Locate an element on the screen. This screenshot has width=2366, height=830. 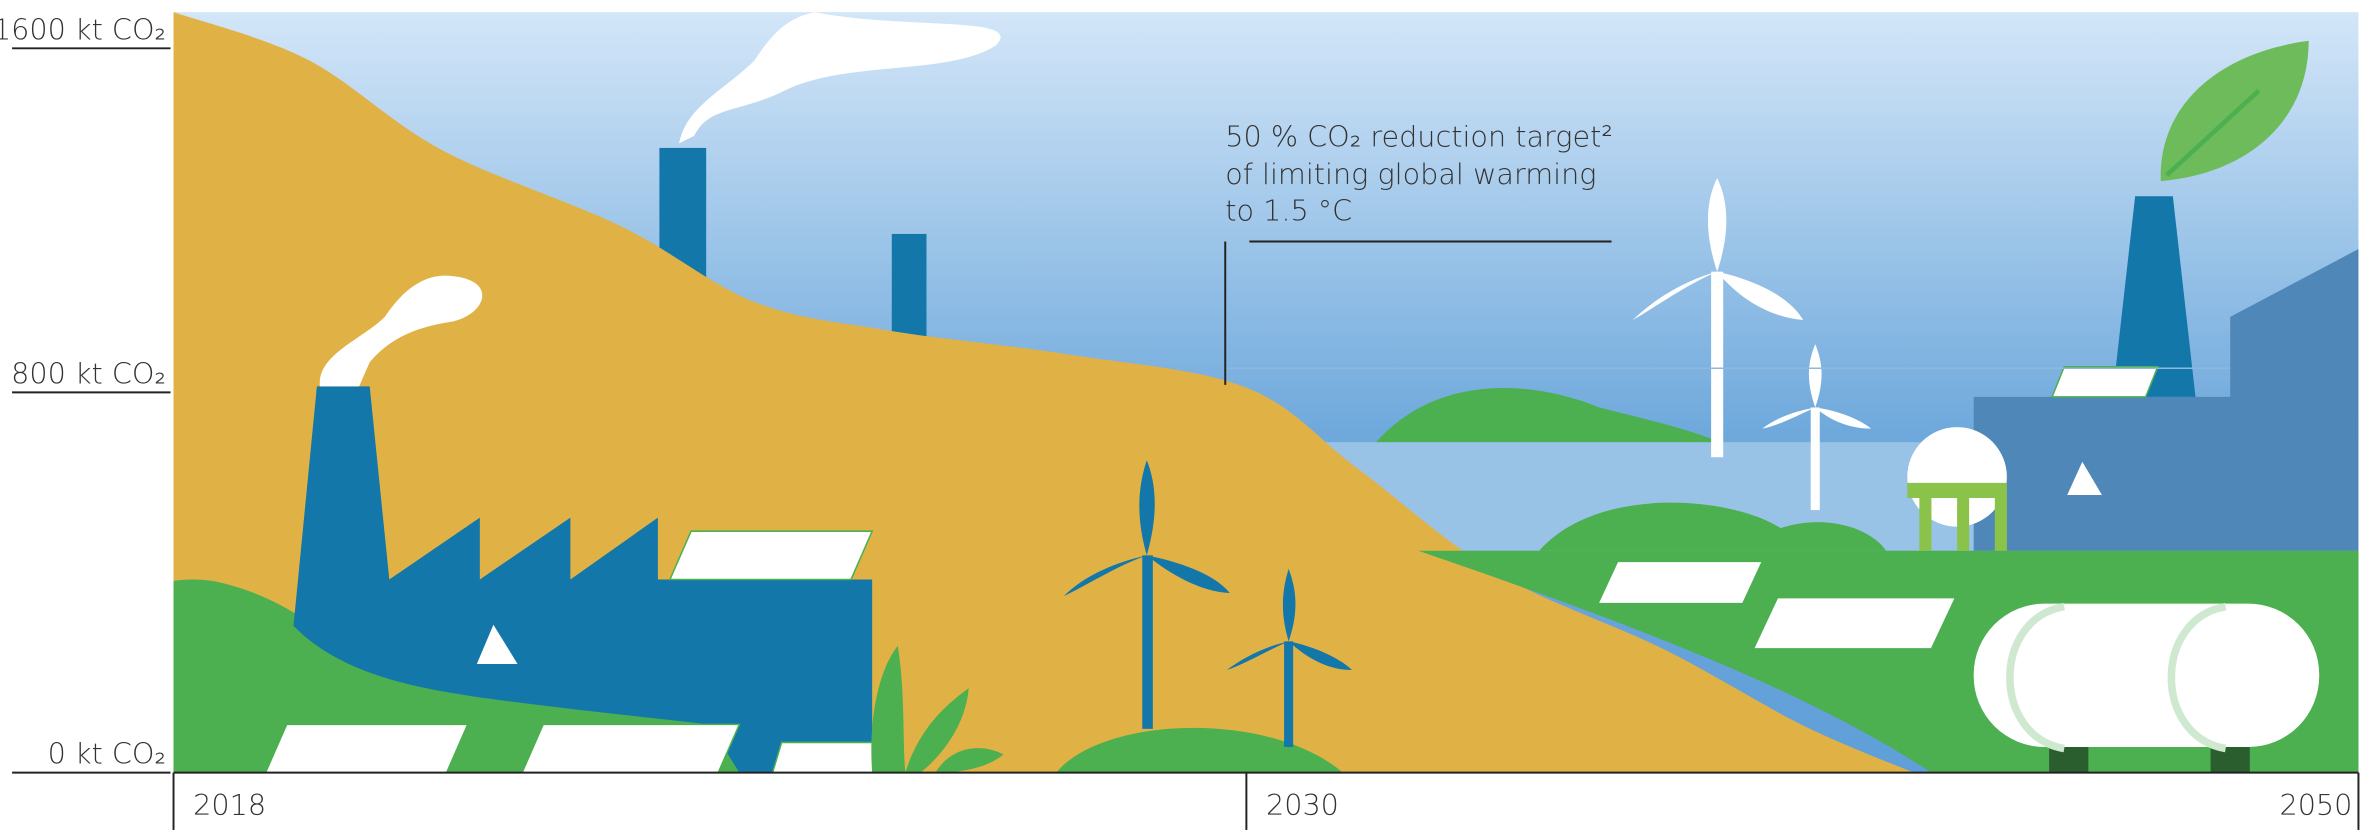
x-tick-label: 2030 is located at coordinates (1302, 805).